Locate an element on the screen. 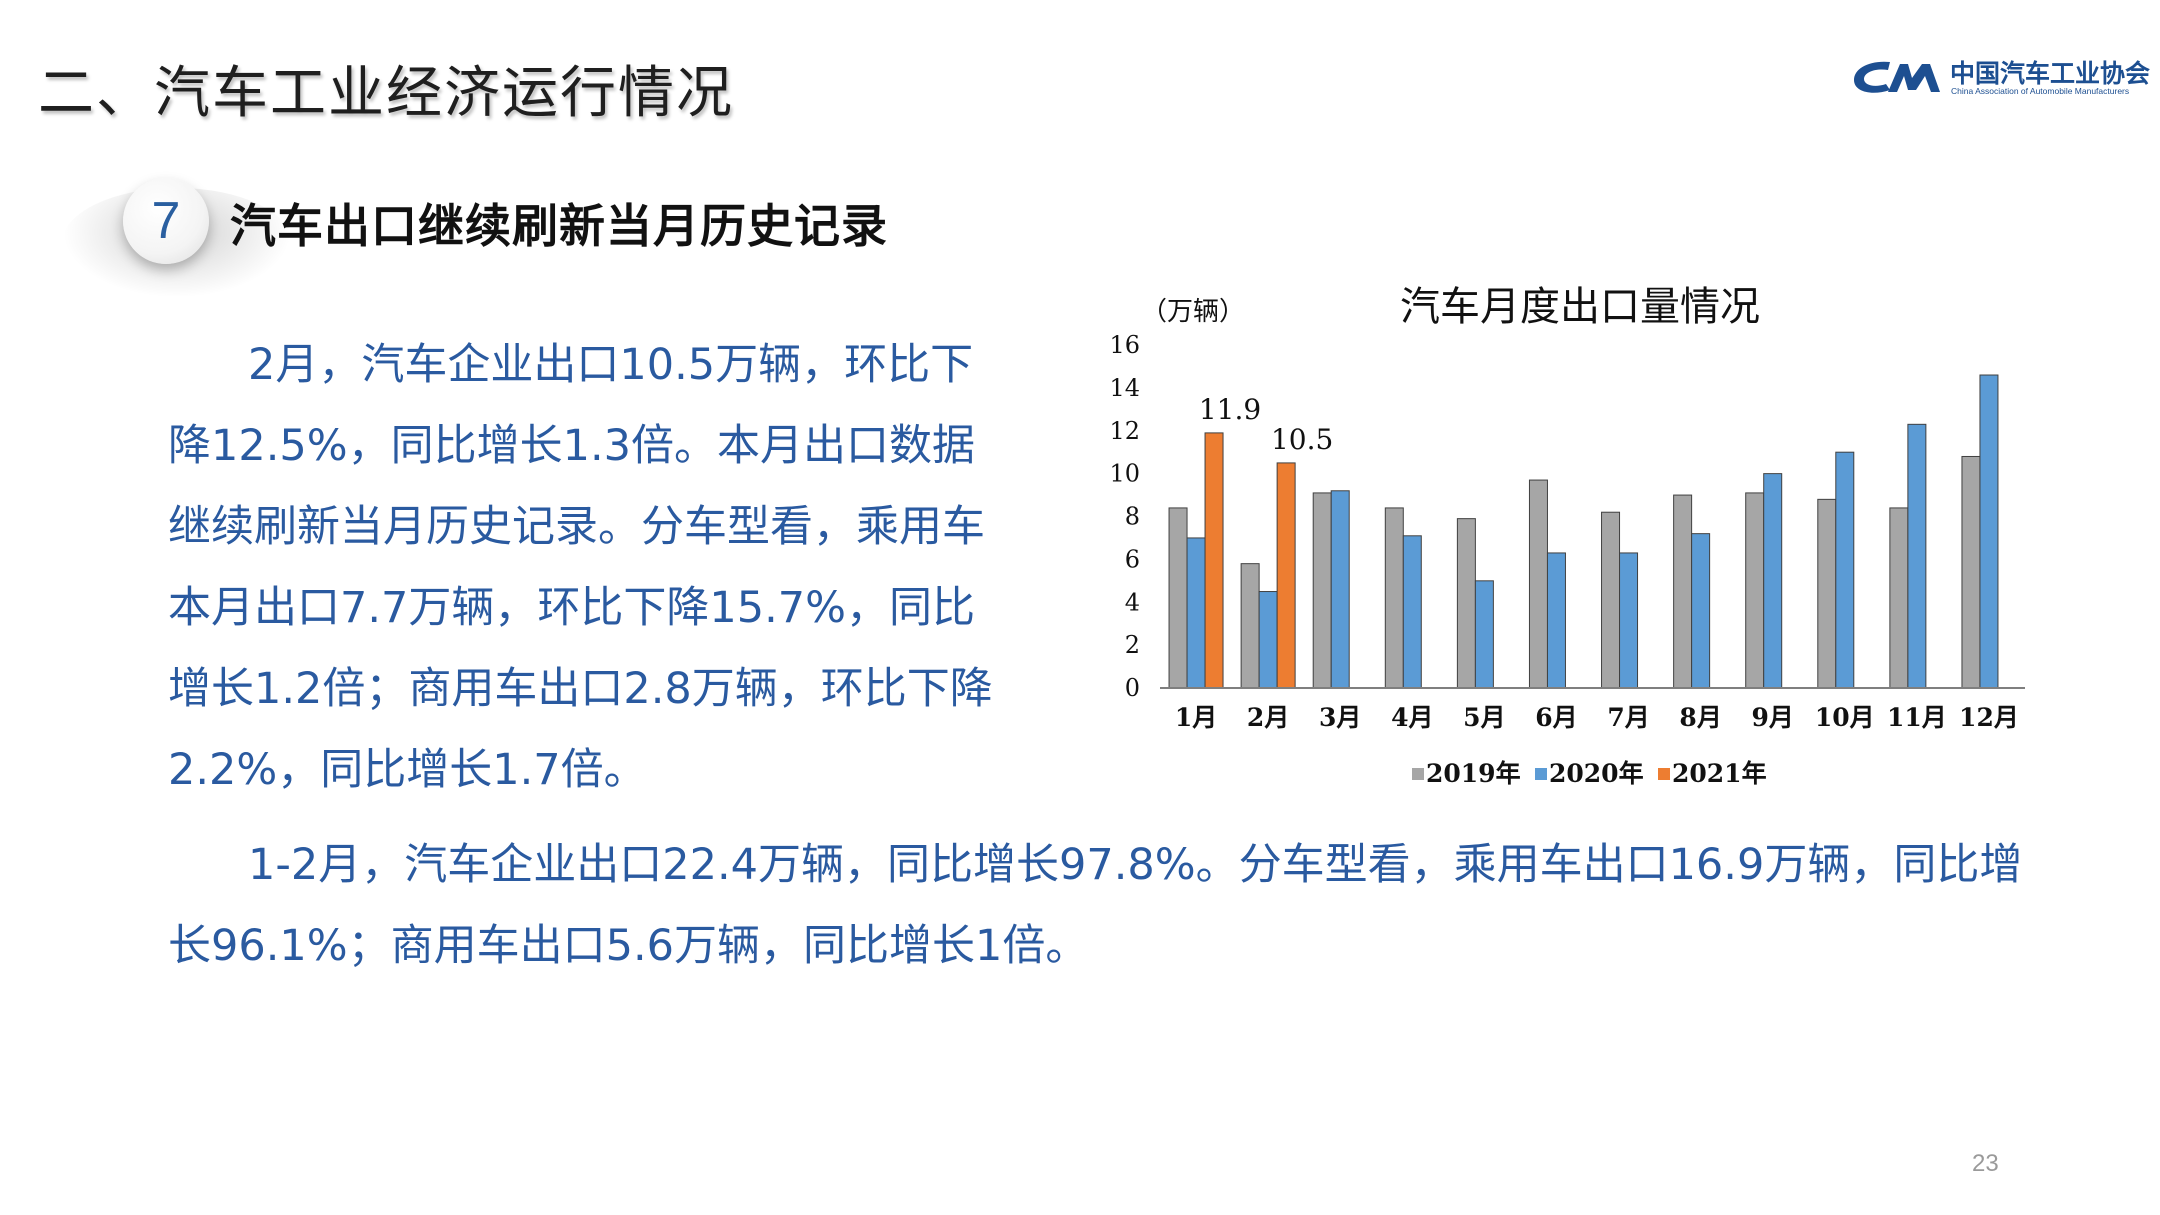 The width and height of the screenshot is (2160, 1215). x-tick-label: 5月 is located at coordinates (1484, 717).